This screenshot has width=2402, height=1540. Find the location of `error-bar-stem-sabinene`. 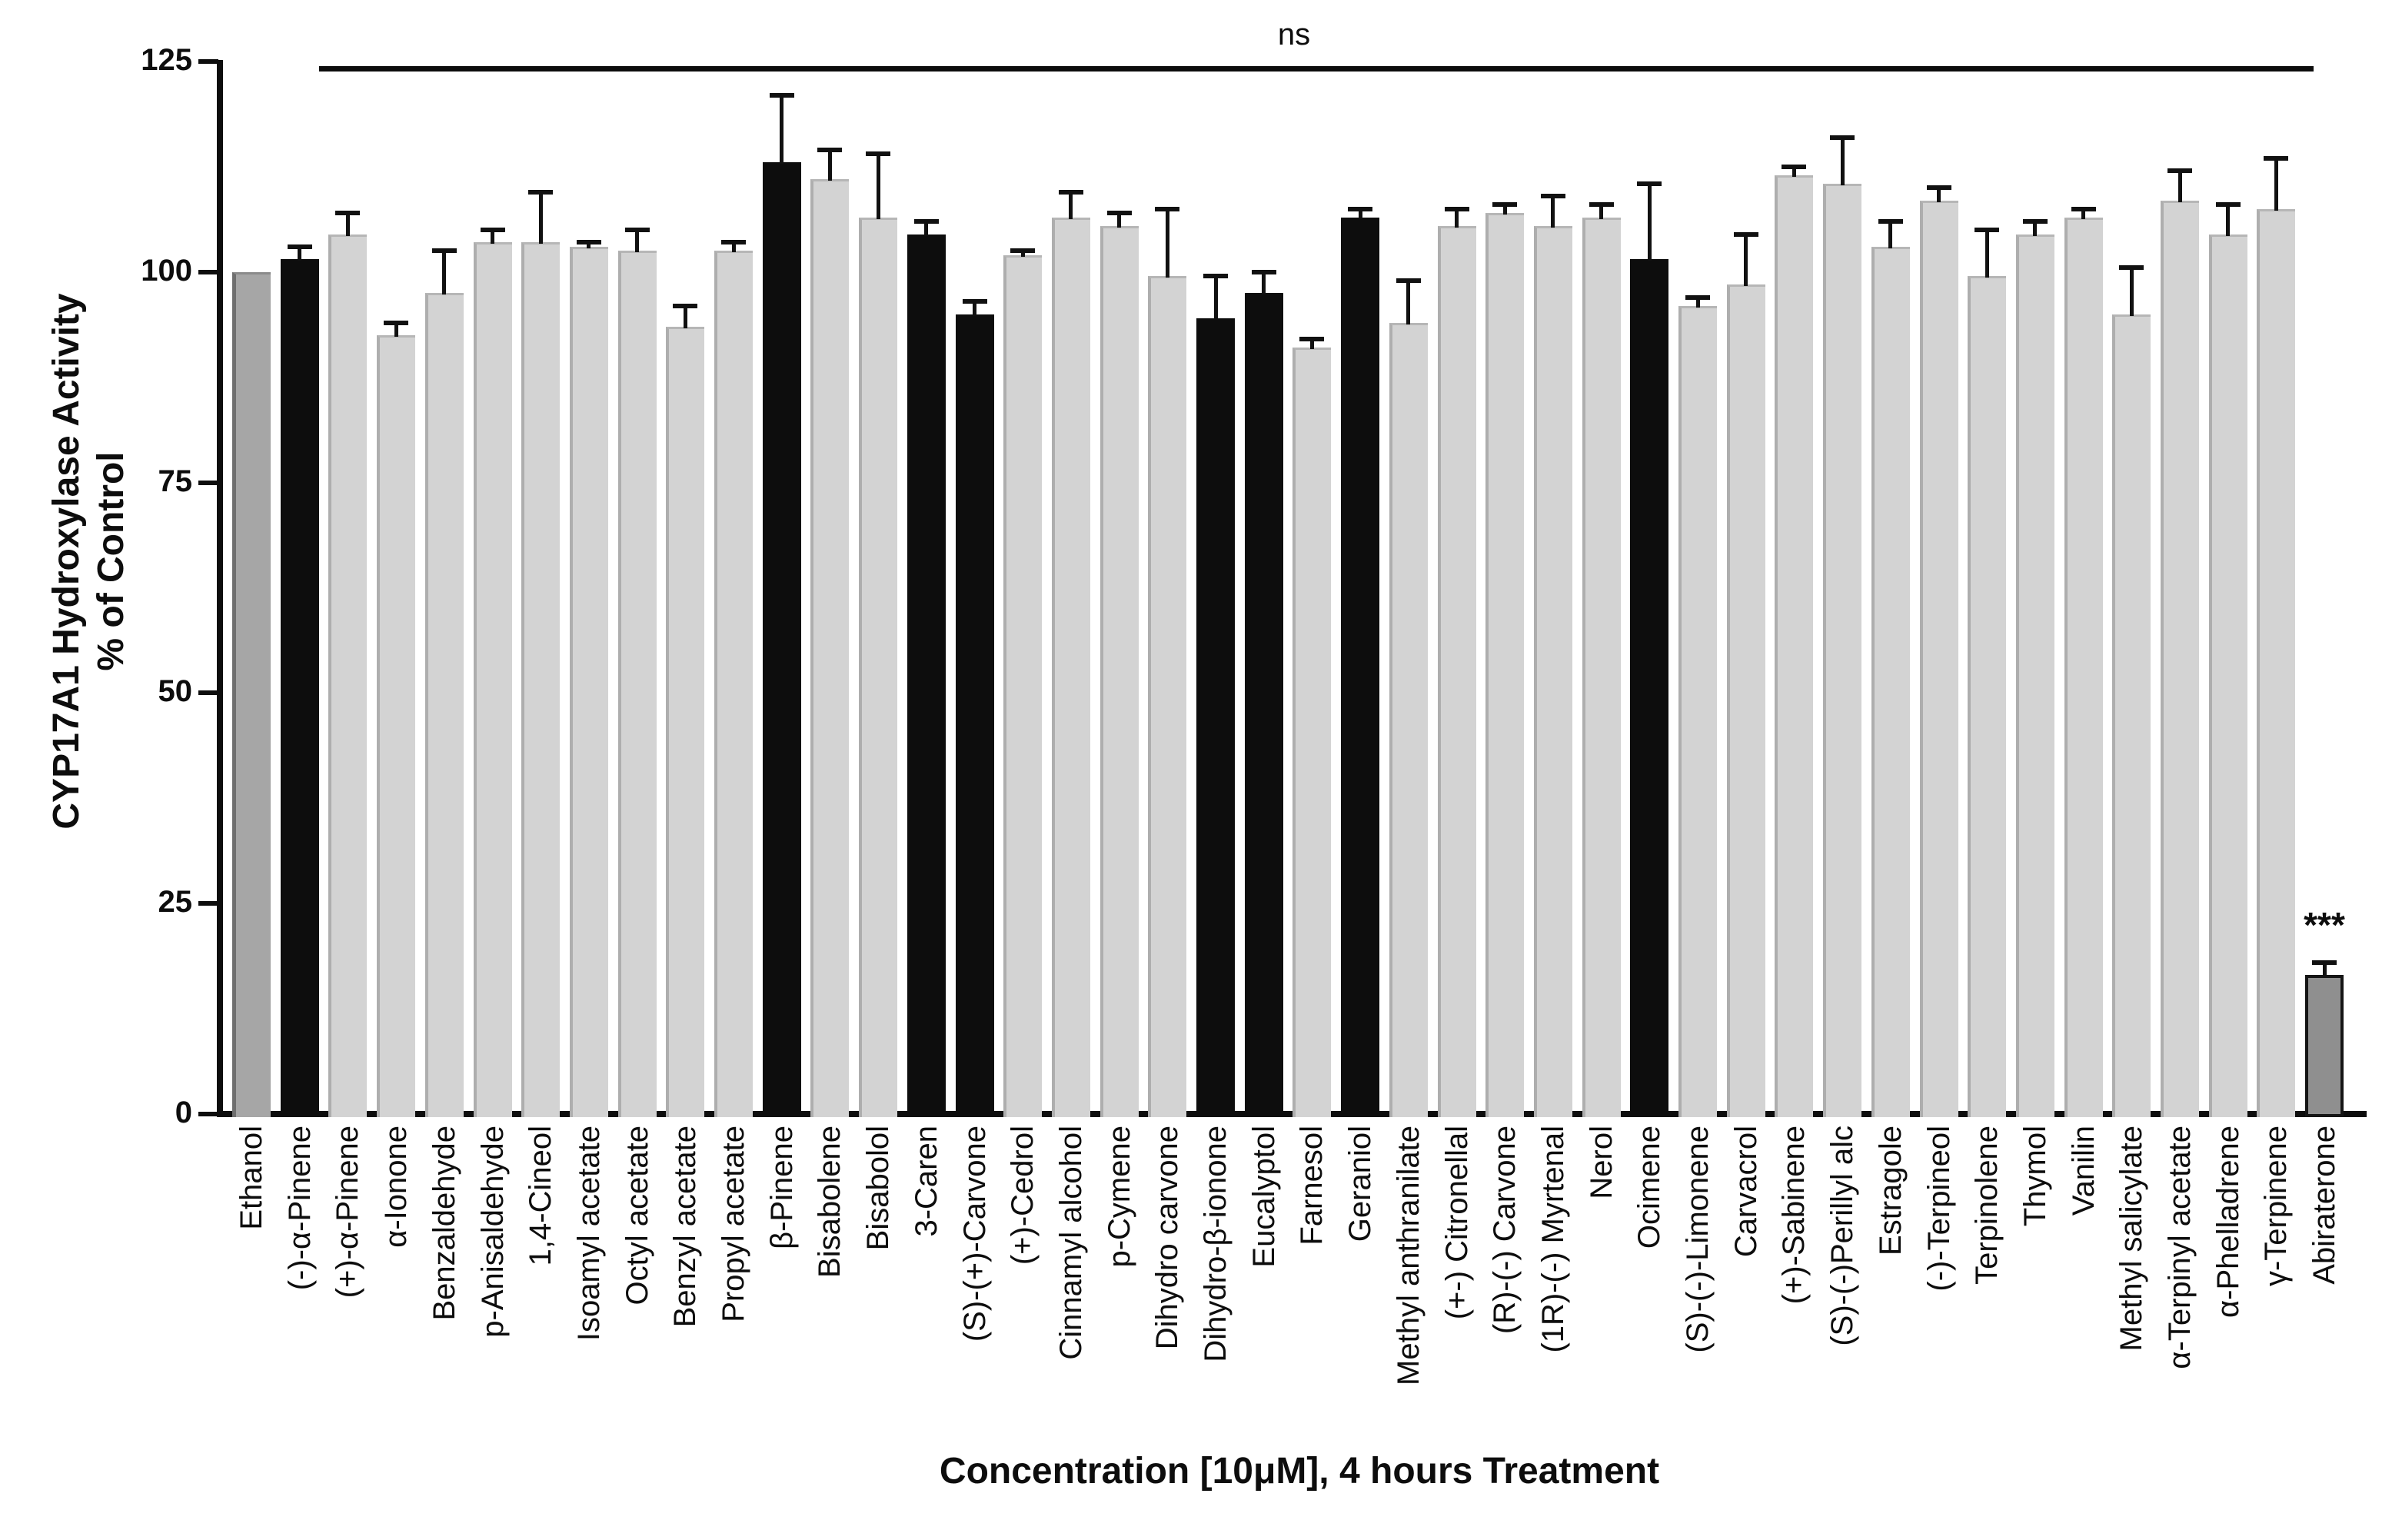

error-bar-stem-sabinene is located at coordinates (1794, 172).